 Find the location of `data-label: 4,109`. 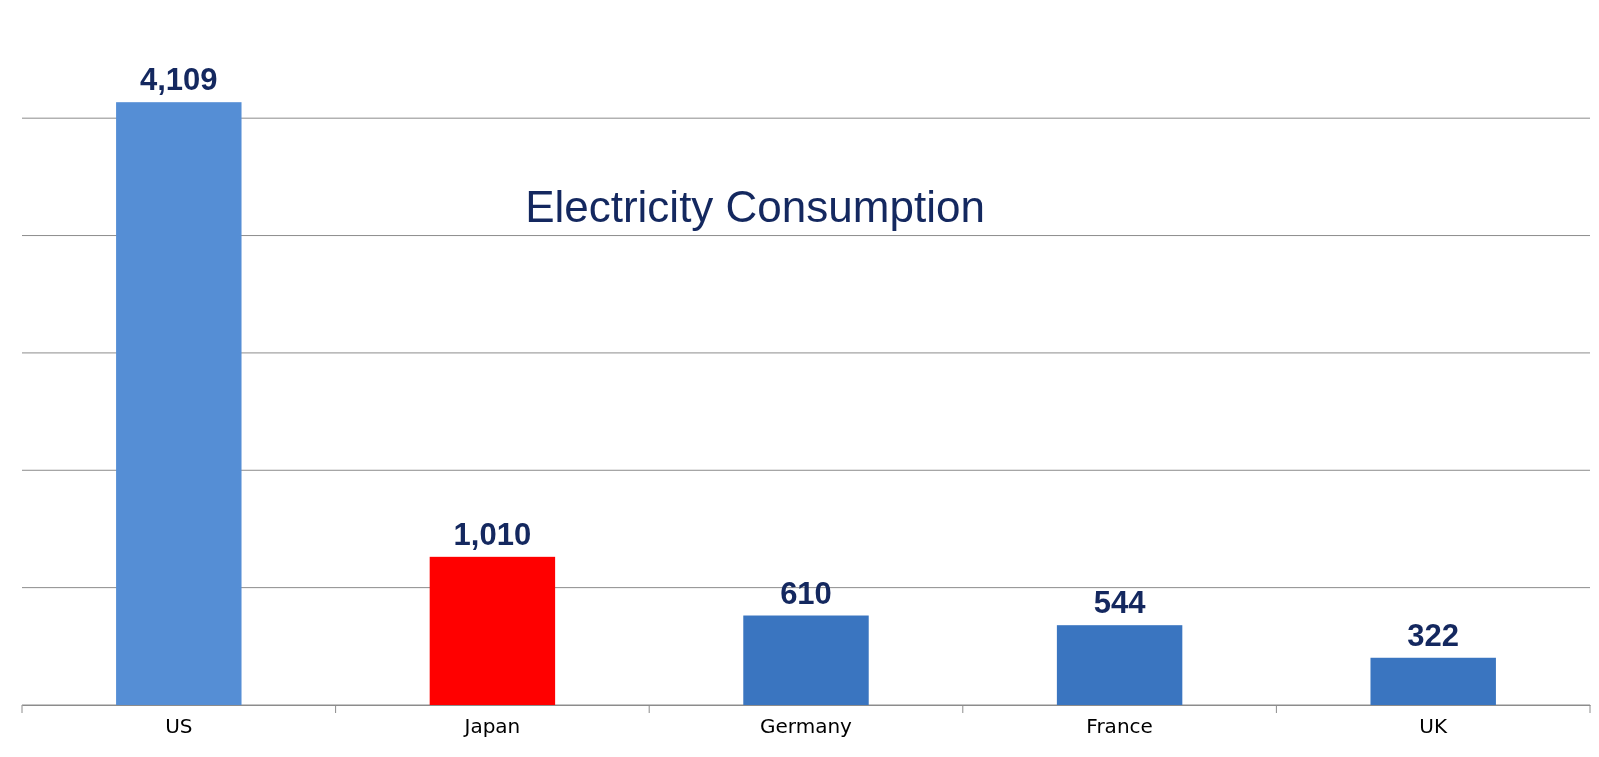

data-label: 4,109 is located at coordinates (179, 80).